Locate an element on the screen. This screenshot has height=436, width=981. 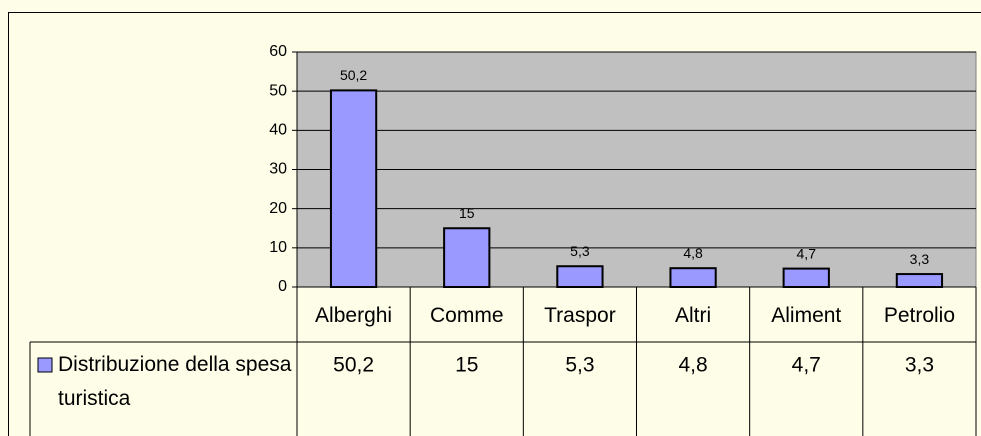
data-label: 50,2 is located at coordinates (353, 75).